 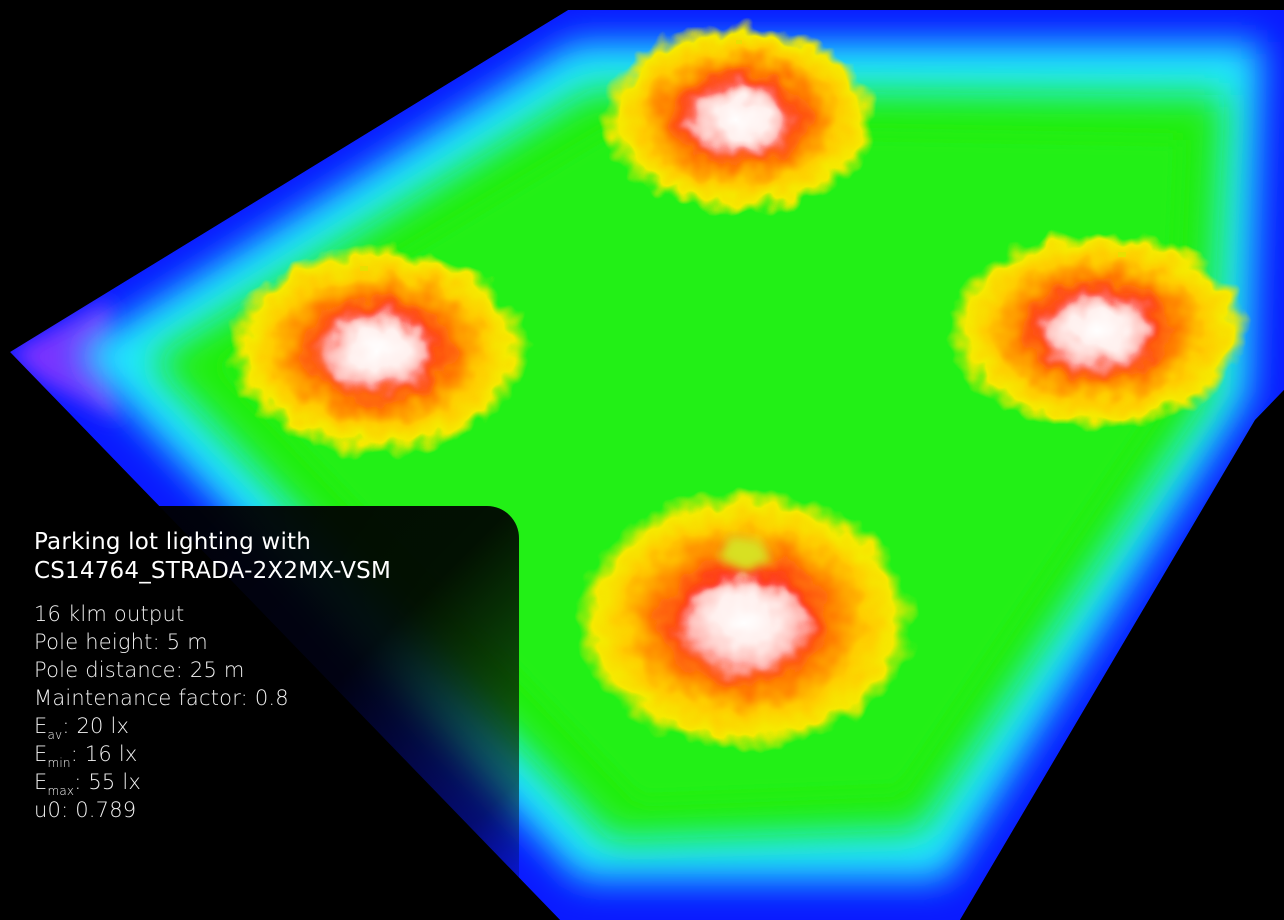 I want to click on maintenance-factor-line: Maintenance factor: 0.8, so click(x=161, y=698).